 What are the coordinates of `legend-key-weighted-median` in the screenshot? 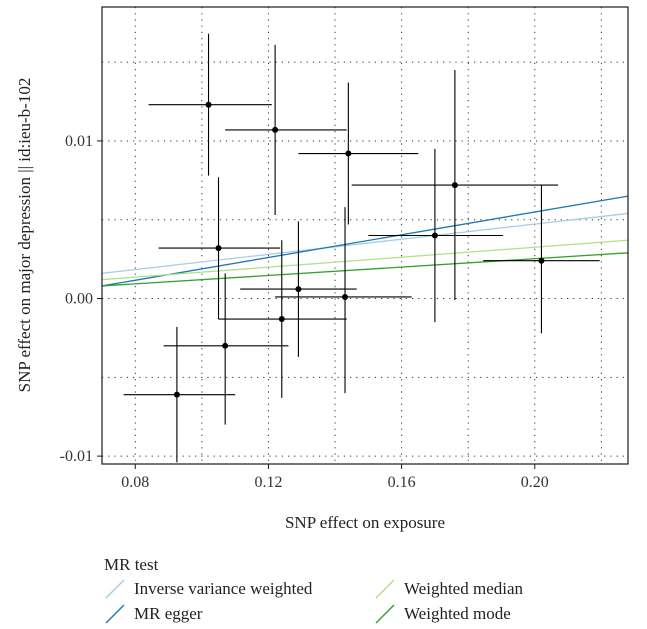 It's located at (385, 588).